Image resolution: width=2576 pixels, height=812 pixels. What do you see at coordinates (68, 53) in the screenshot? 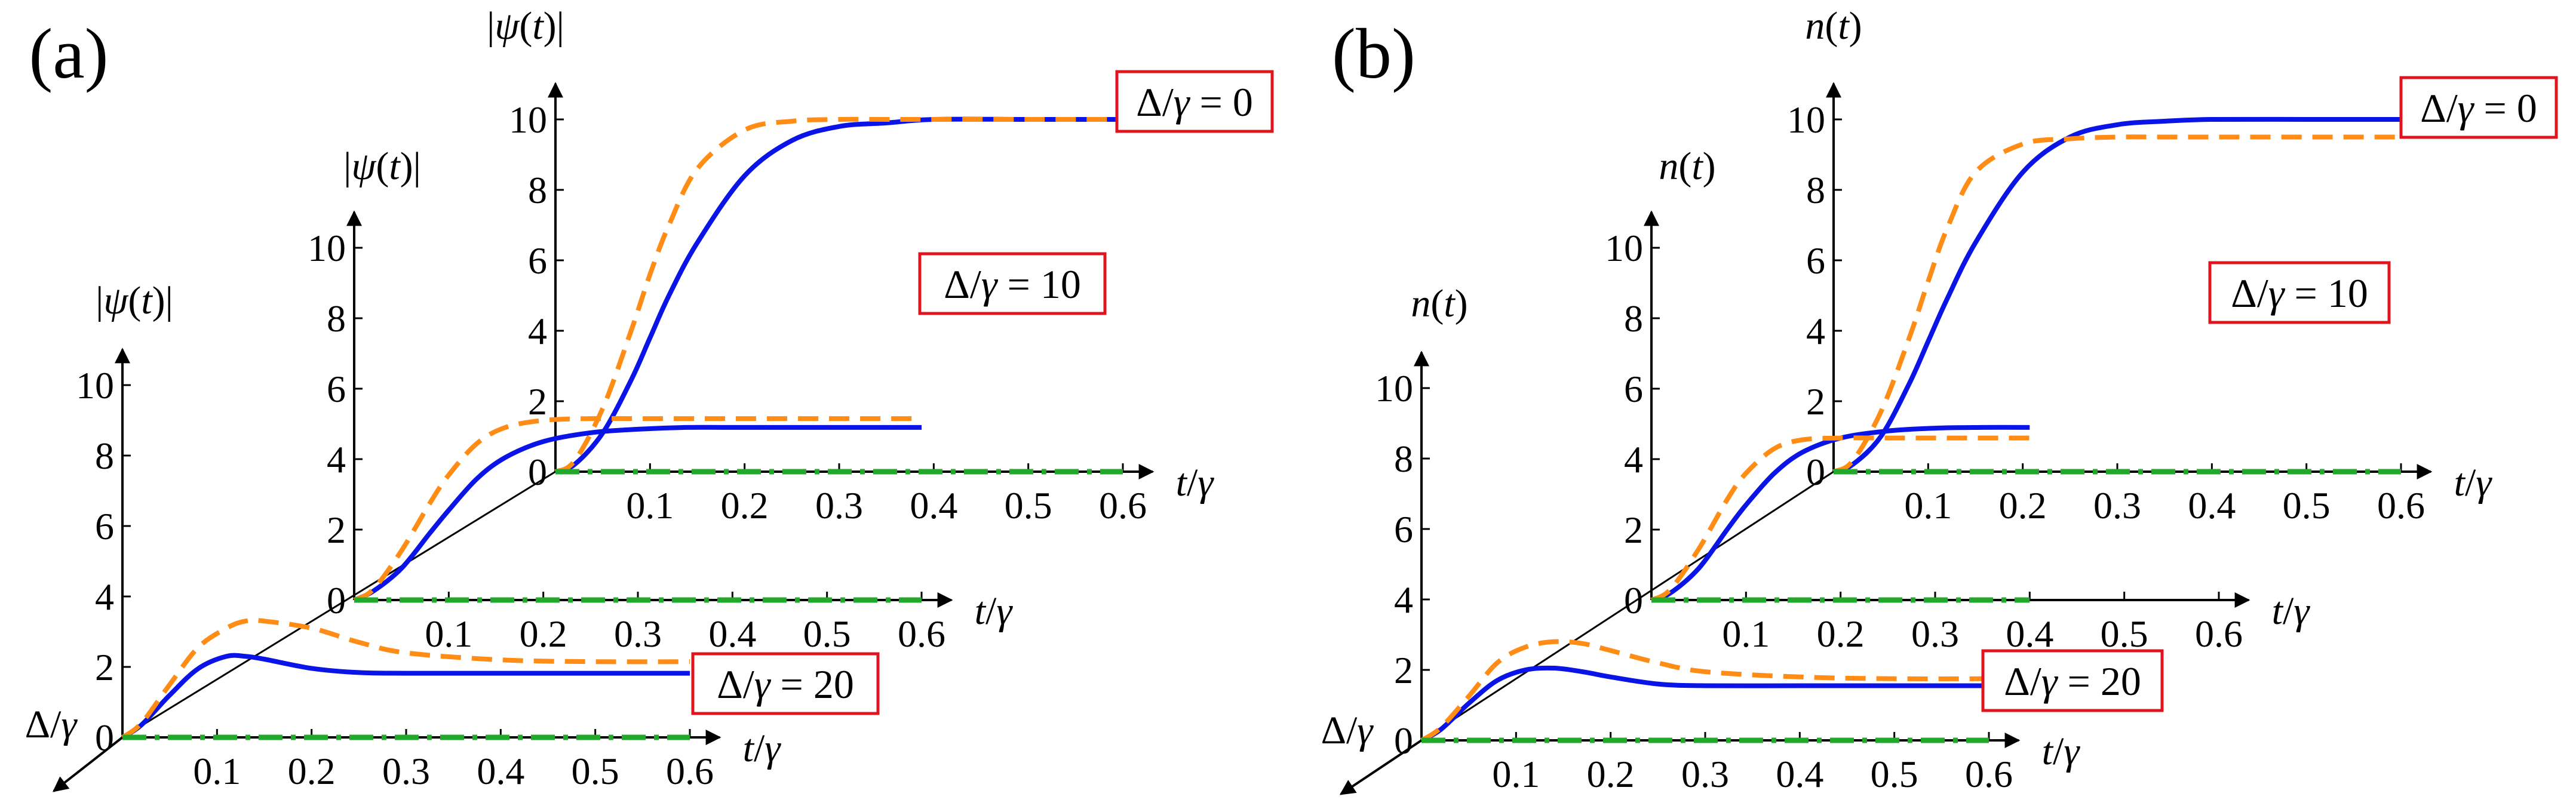
I see `panel-label: (a)` at bounding box center [68, 53].